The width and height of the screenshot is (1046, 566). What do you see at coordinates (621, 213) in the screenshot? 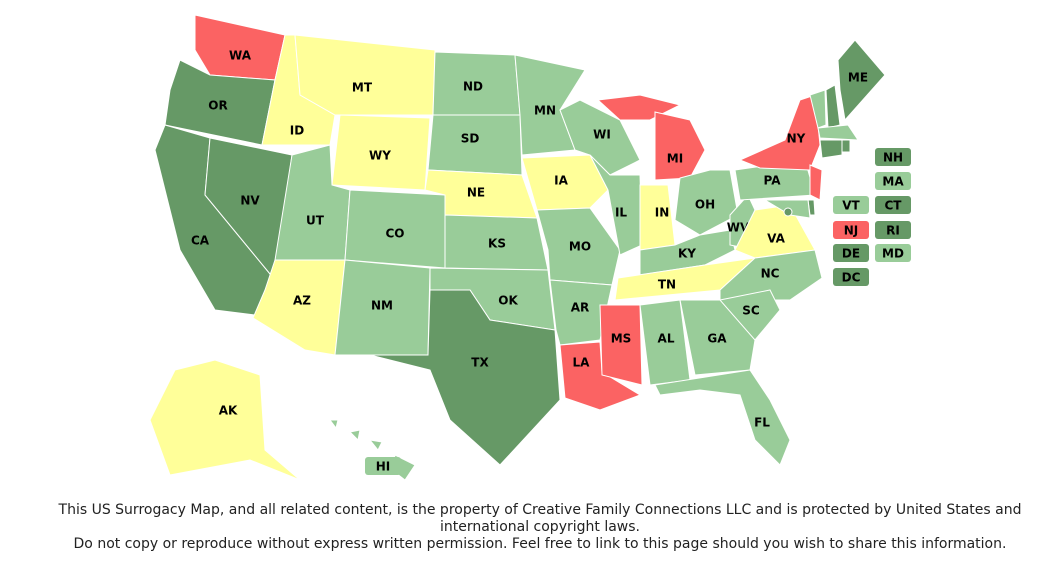
I see `state-label: IL` at bounding box center [621, 213].